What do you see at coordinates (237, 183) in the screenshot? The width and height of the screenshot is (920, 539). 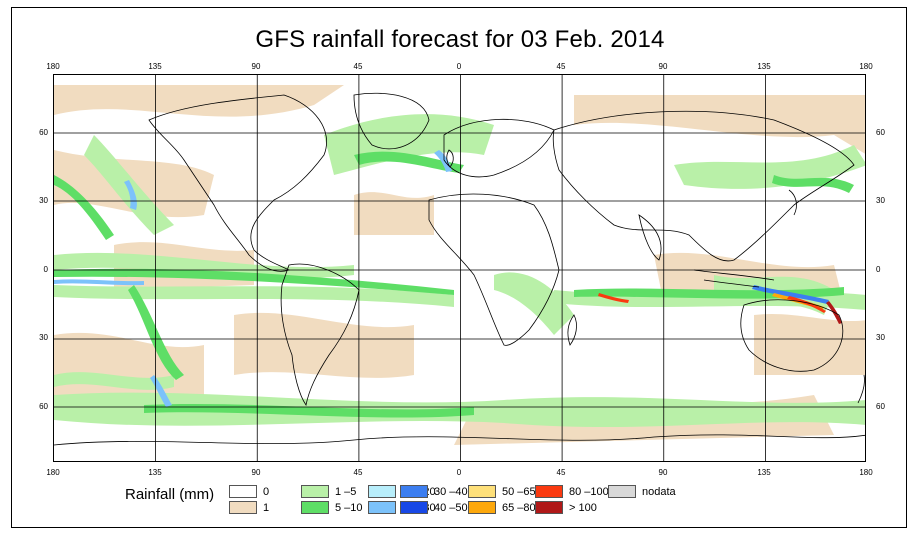 I see `north-america-outline` at bounding box center [237, 183].